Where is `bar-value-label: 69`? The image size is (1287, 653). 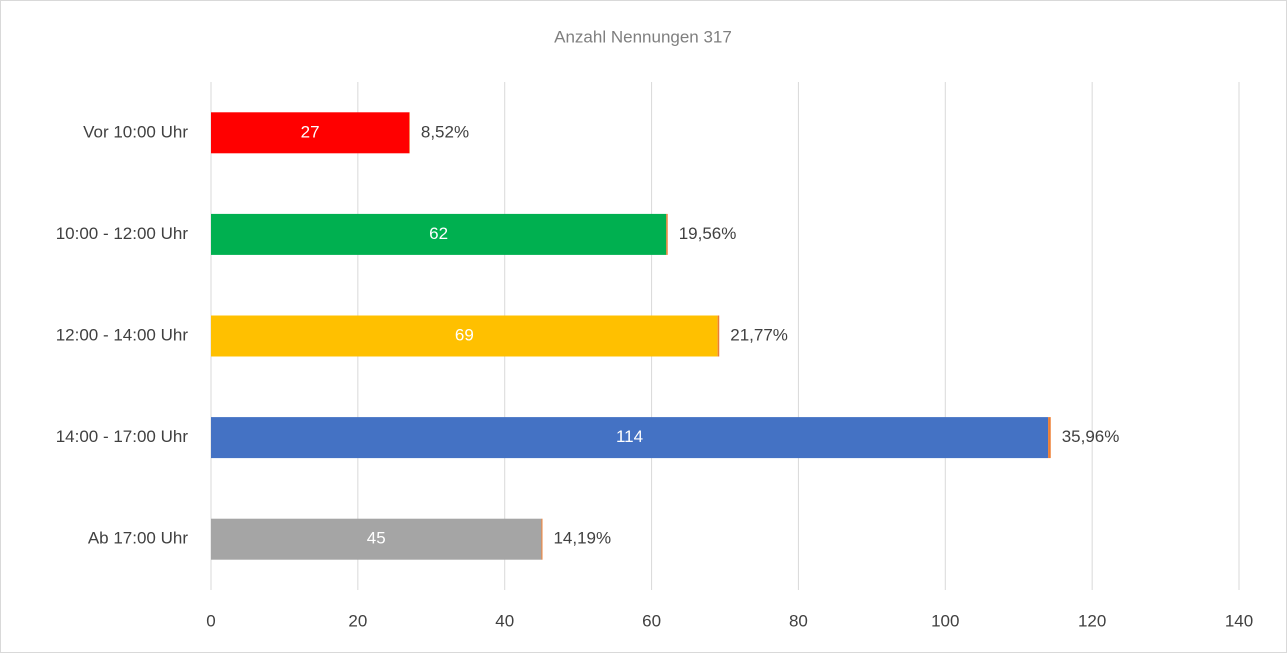 bar-value-label: 69 is located at coordinates (464, 334).